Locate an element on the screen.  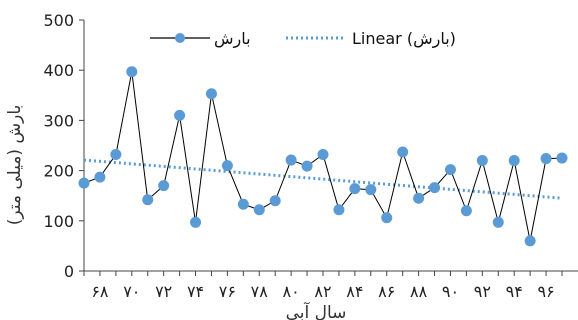
x-tick-label: ۷۲ is located at coordinates (163, 291).